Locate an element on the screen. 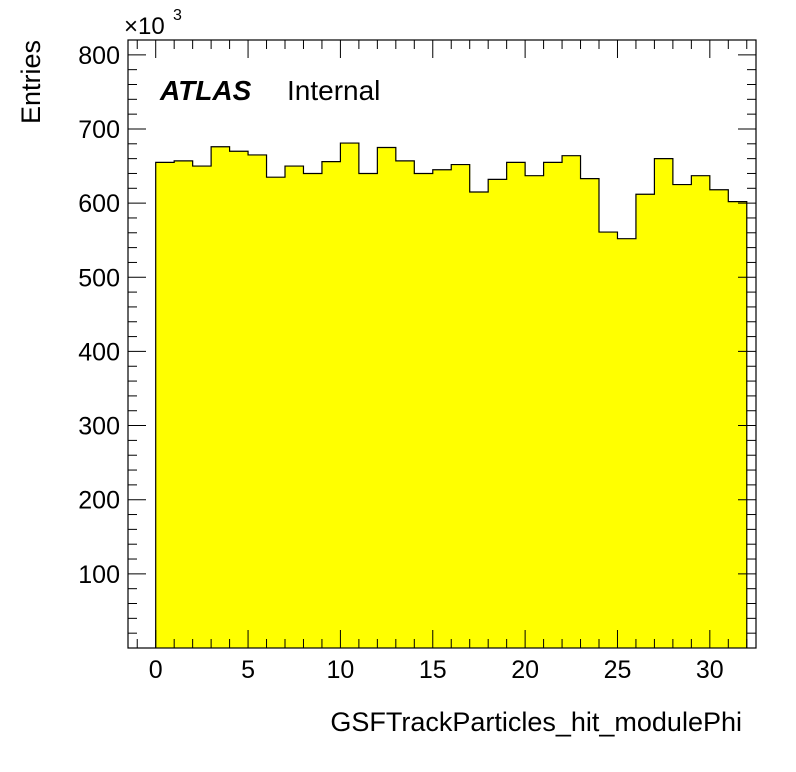 This screenshot has height=772, width=796. y-tick-label: 300 is located at coordinates (99, 427).